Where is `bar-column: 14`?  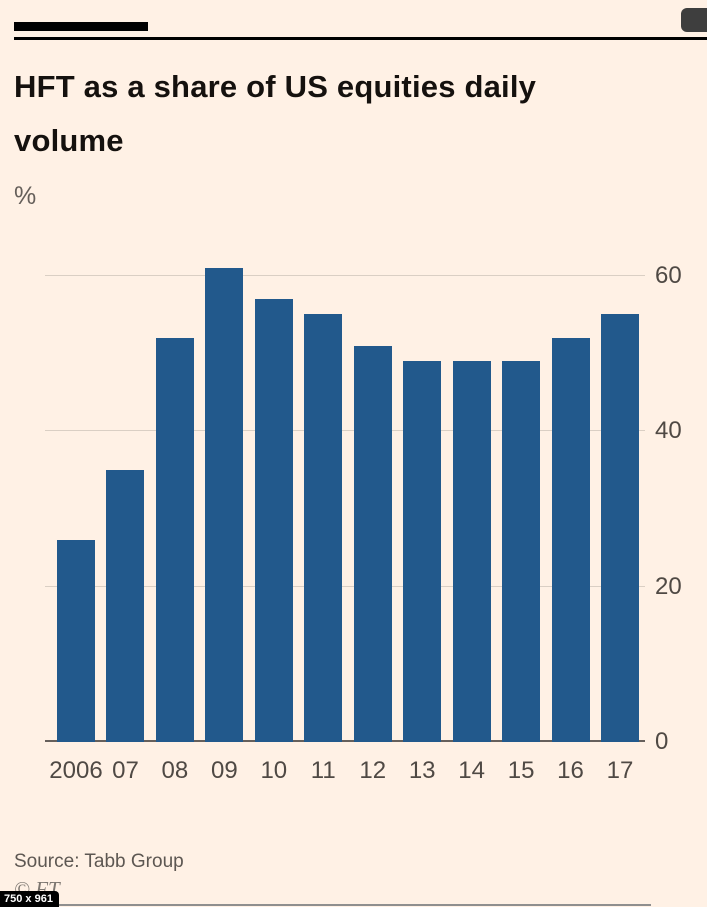
bar-column: 14 is located at coordinates (471, 522).